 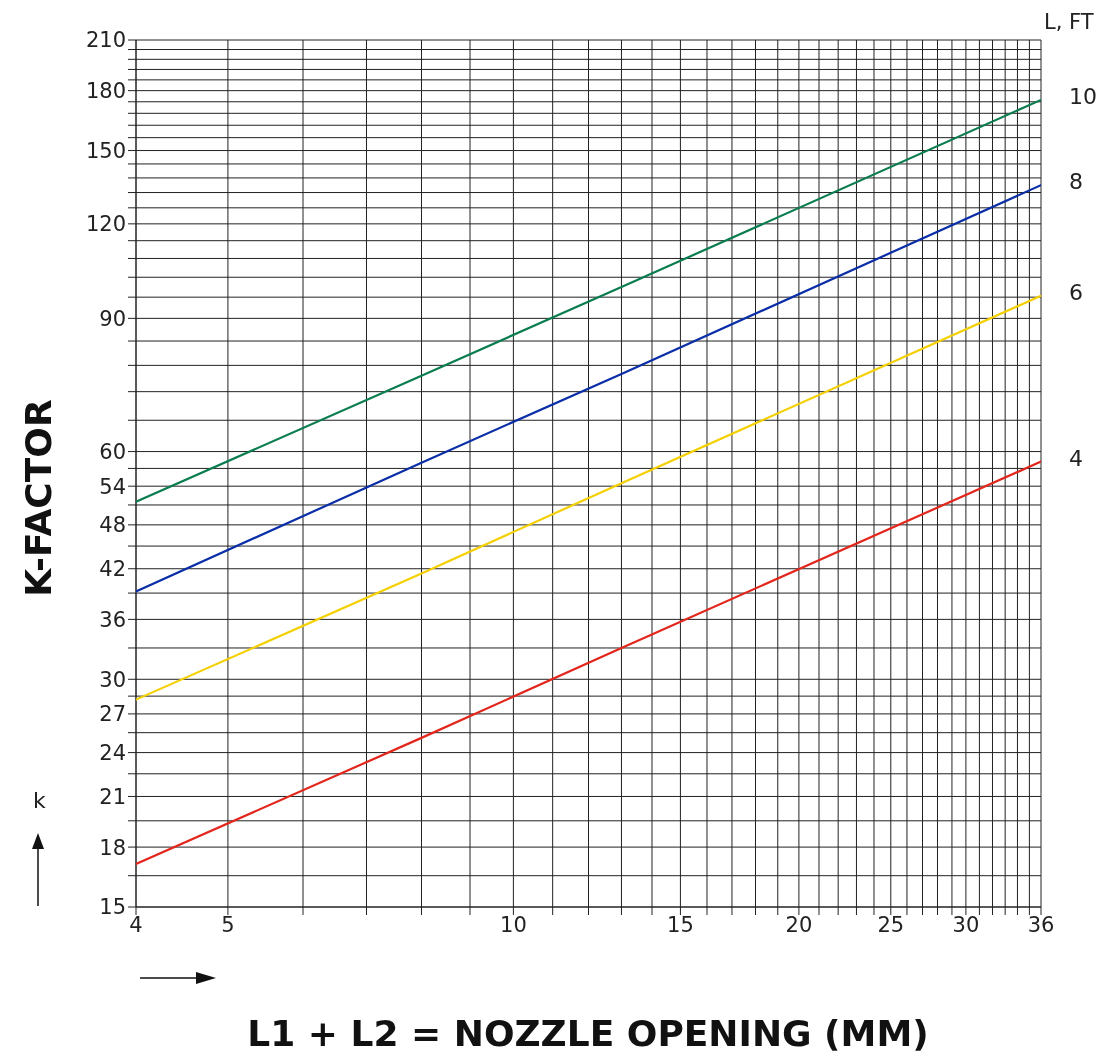 What do you see at coordinates (112, 452) in the screenshot?
I see `y-tick-label: 60` at bounding box center [112, 452].